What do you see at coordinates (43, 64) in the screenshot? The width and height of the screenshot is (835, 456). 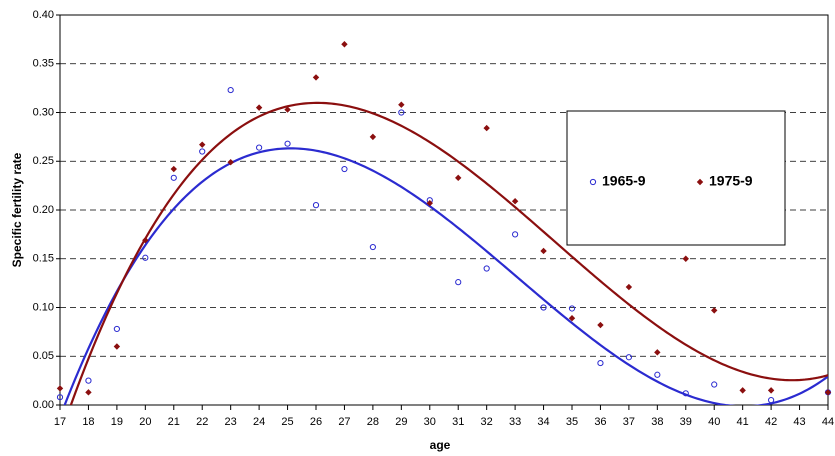 I see `y-tick-label: 0.35` at bounding box center [43, 64].